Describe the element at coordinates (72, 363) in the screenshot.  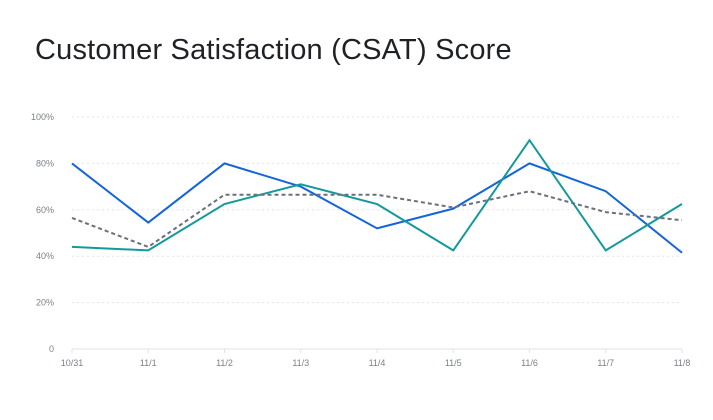
I see `x-tick-label: 10/31` at that location.